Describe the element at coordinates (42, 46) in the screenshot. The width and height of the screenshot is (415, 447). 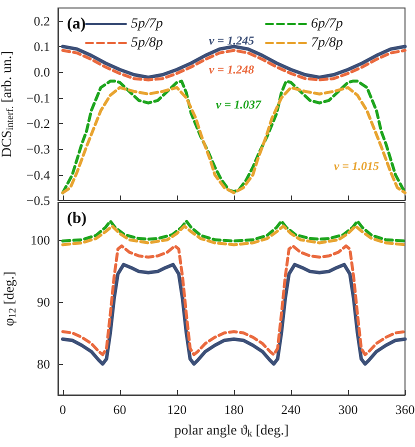
I see `y-tick-label: 0.1` at that location.